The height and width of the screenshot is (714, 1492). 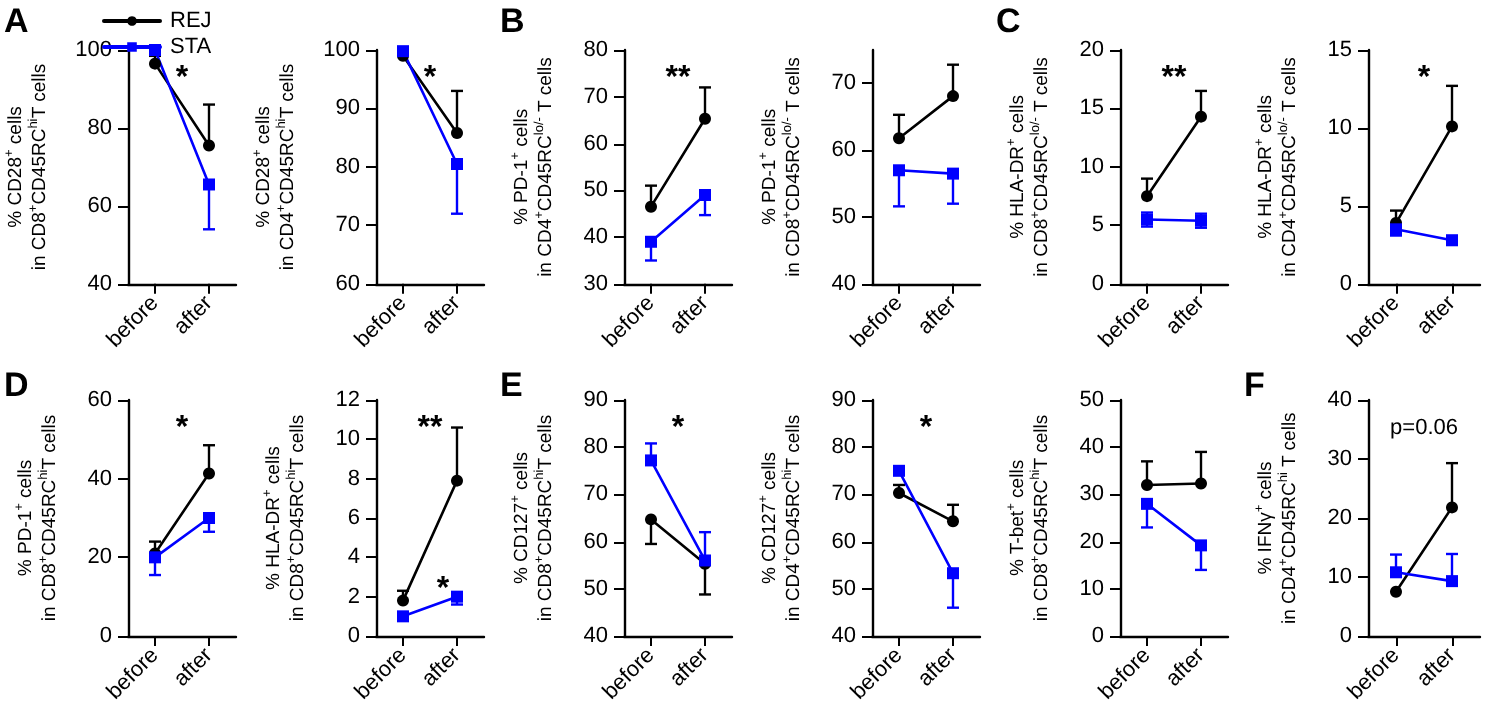 What do you see at coordinates (16, 385) in the screenshot?
I see `chart-title: D` at bounding box center [16, 385].